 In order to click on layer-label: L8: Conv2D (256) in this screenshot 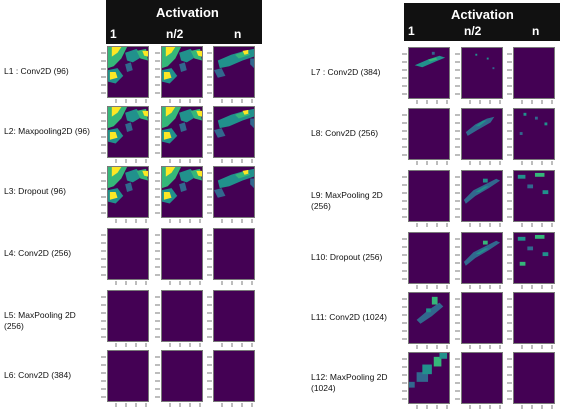, I will do `click(345, 133)`.